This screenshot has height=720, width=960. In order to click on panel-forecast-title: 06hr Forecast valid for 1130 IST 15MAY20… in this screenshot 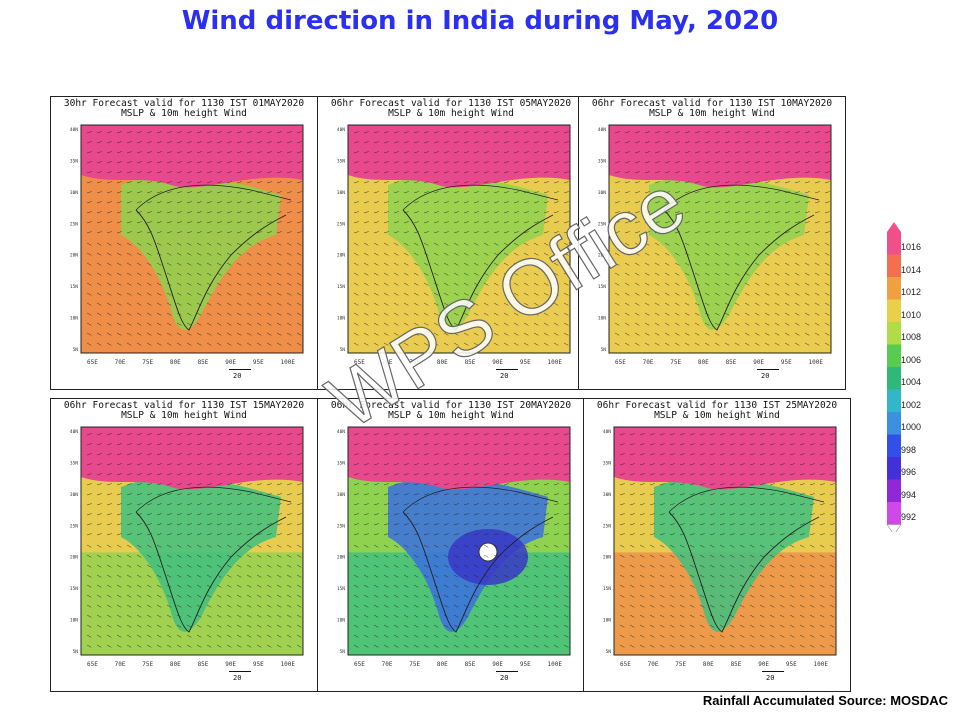, I will do `click(184, 405)`.